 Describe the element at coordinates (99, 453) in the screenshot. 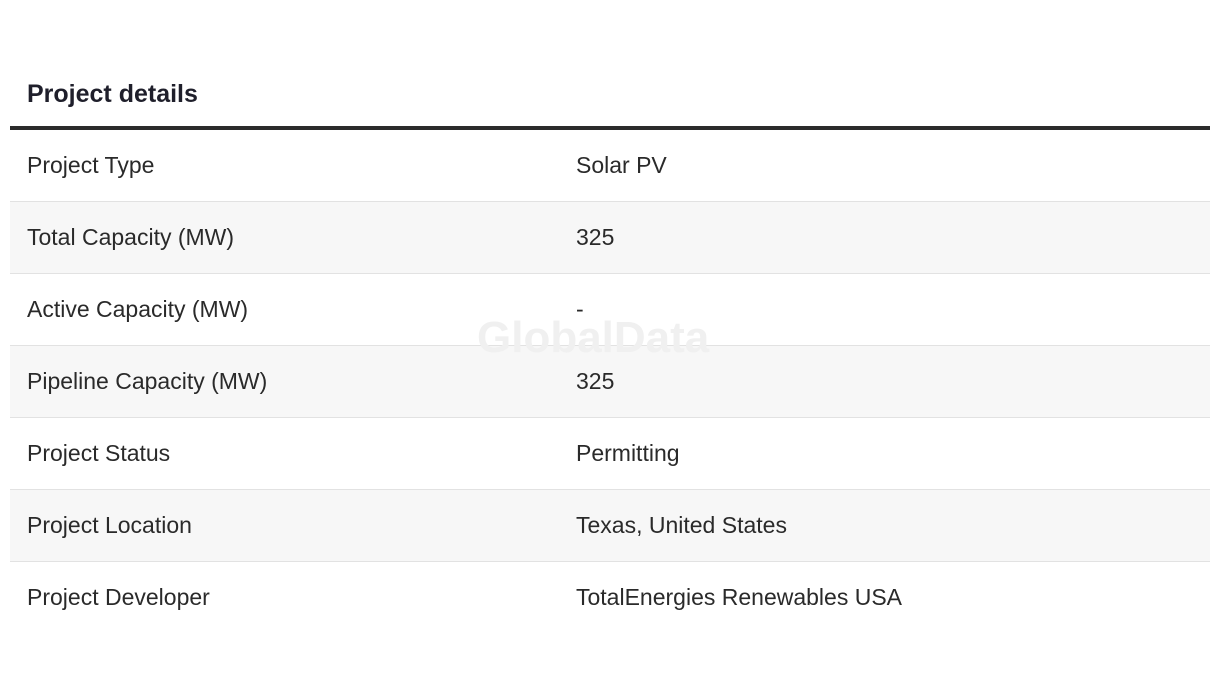

I see `row-label: Project Status` at that location.